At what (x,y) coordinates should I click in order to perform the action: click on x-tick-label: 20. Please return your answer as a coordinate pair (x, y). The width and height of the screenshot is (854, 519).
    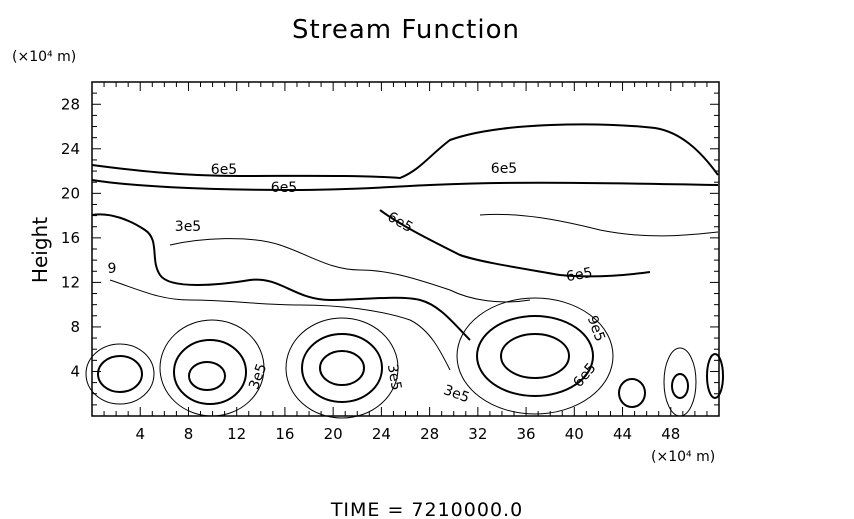
    Looking at the image, I should click on (333, 434).